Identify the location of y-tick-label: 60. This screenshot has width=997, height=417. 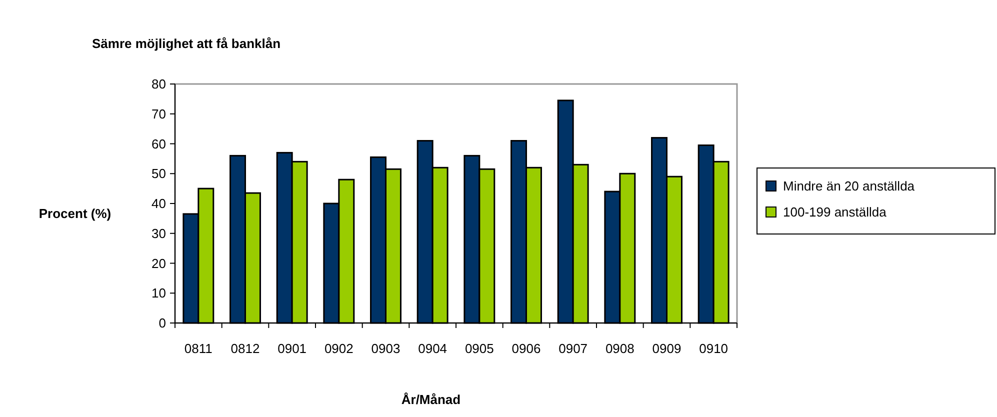
(159, 144).